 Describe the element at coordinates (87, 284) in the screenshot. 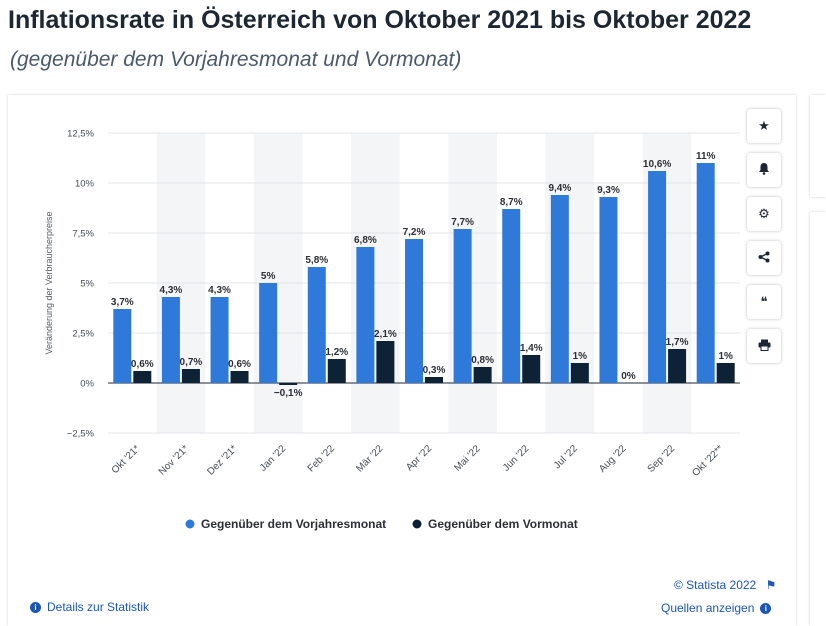

I see `y-tick-label: 5%` at that location.